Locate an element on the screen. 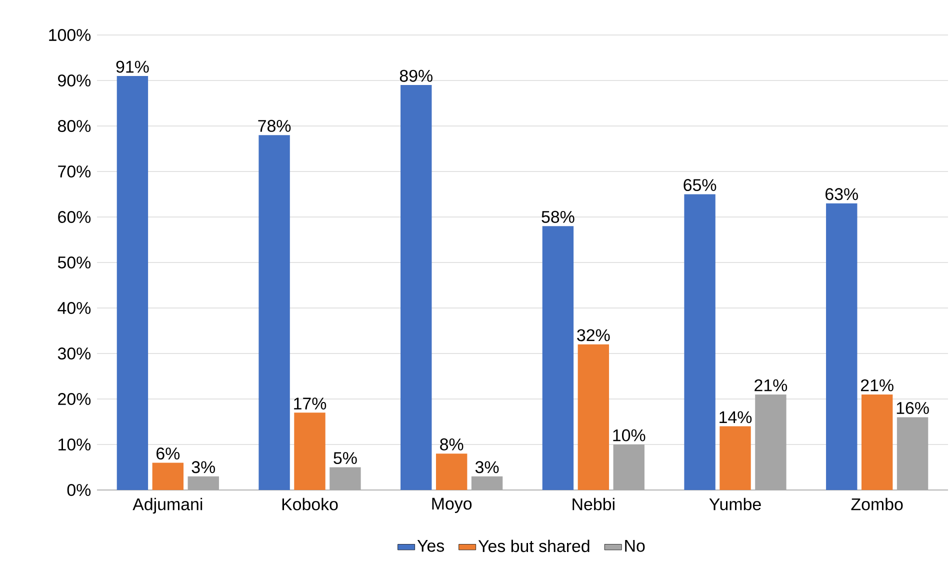 Image resolution: width=952 pixels, height=581 pixels. x-tick-label: Moyo is located at coordinates (452, 506).